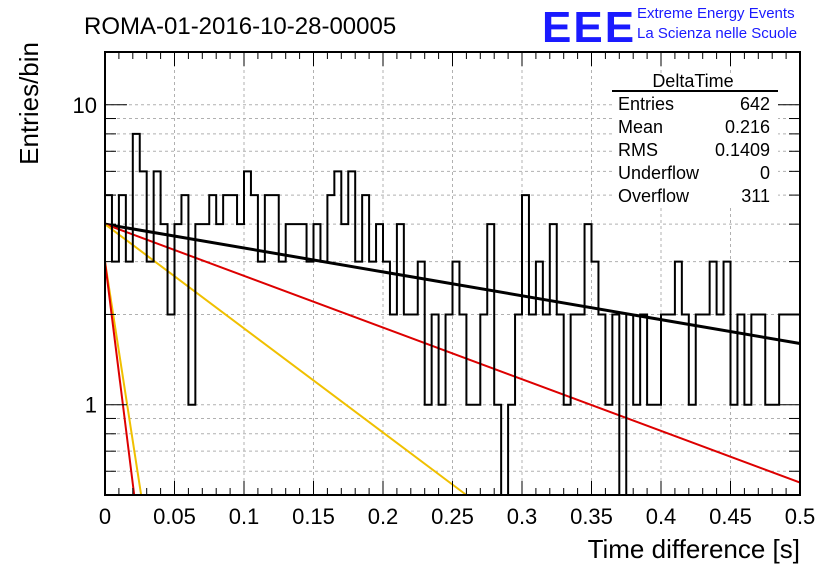 The height and width of the screenshot is (577, 836). I want to click on x-tick-label: 0, so click(105, 516).